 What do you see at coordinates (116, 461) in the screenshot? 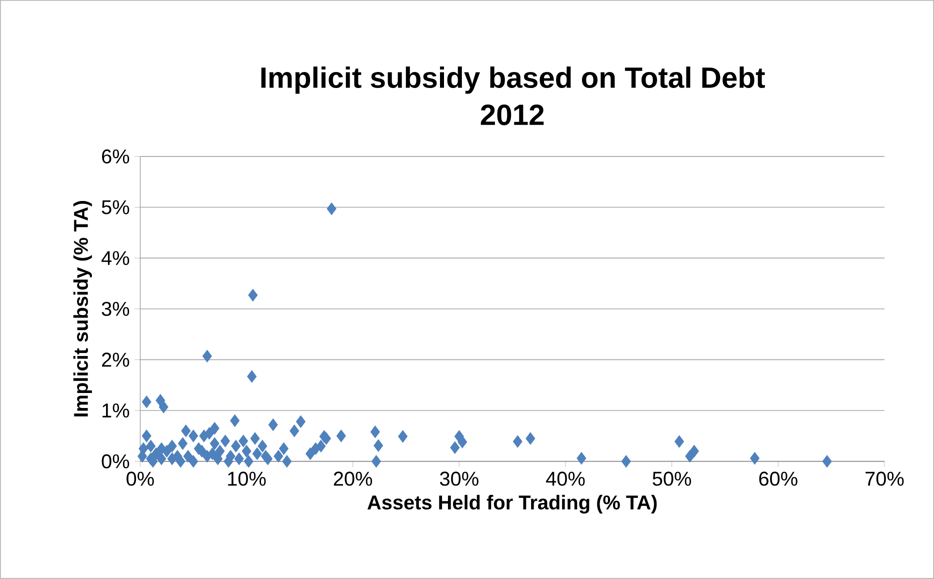
I see `y-tick-label: 0%` at bounding box center [116, 461].